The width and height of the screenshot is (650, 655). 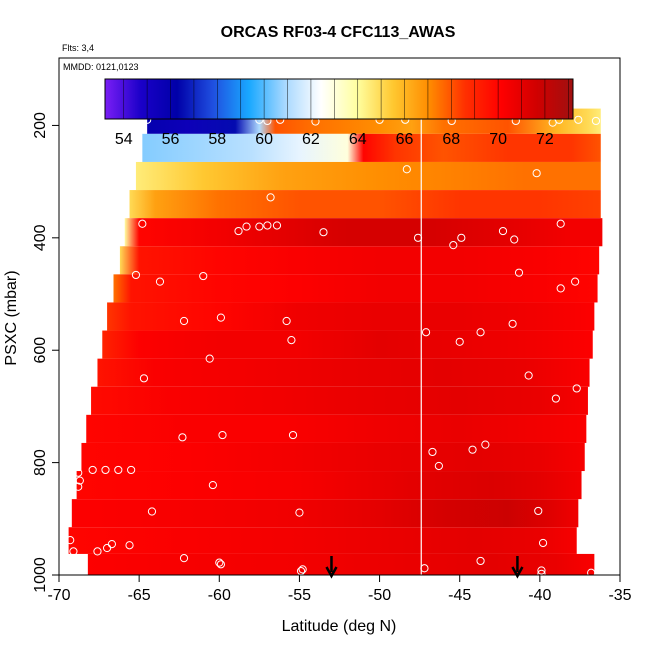 What do you see at coordinates (339, 589) in the screenshot?
I see `x-axis: -70 -65 -60 -55 -50 -45 -40 -35` at bounding box center [339, 589].